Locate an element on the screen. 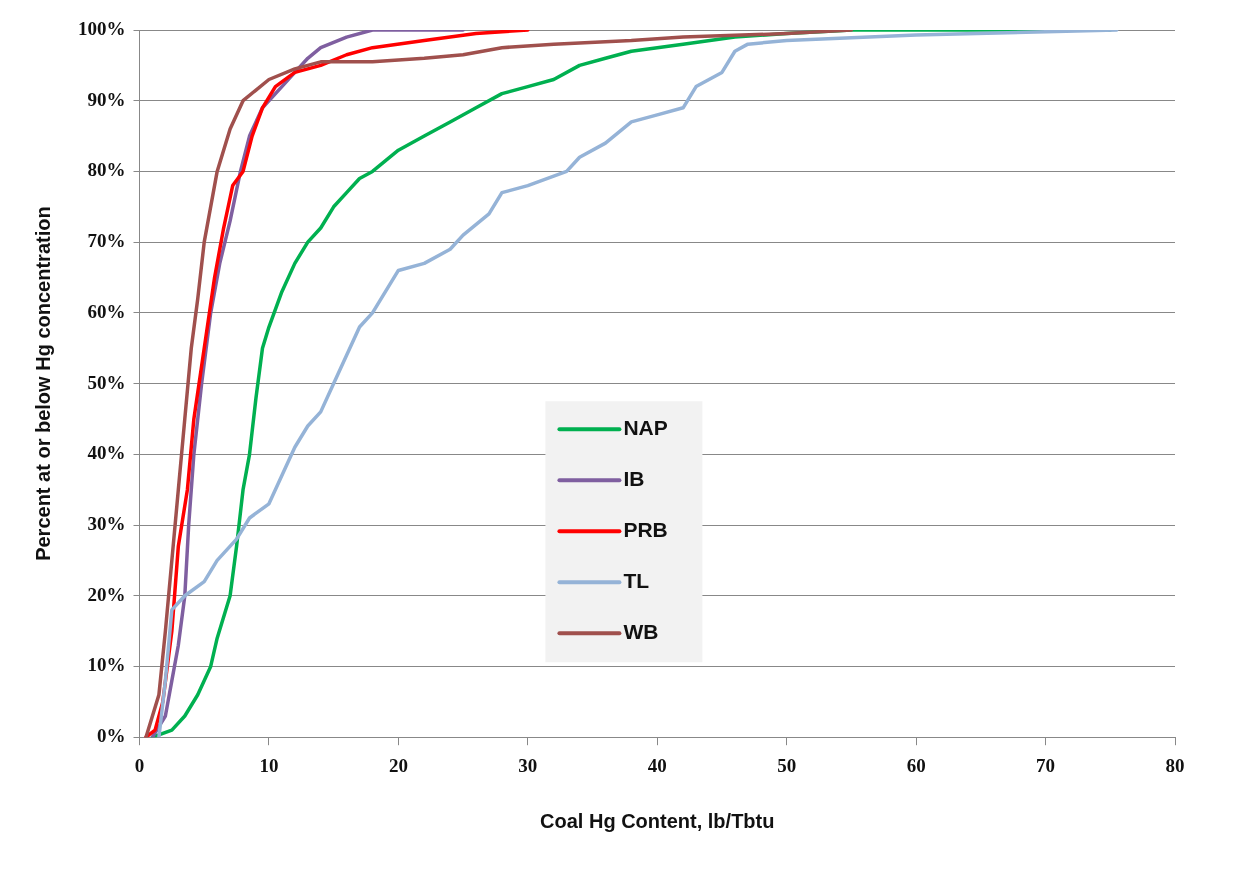 The width and height of the screenshot is (1243, 889). x-tick-label: 20 is located at coordinates (398, 765).